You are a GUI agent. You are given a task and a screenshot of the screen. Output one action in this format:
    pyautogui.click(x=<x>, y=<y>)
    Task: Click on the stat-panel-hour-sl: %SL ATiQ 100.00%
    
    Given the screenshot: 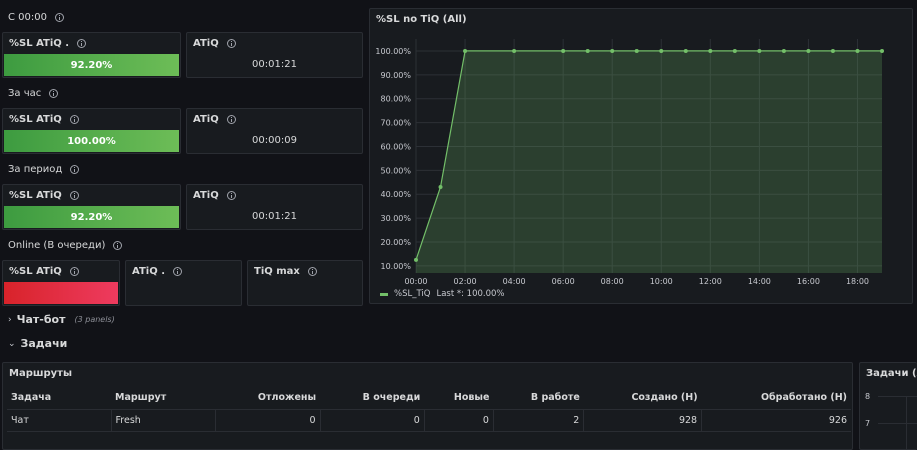 What is the action you would take?
    pyautogui.click(x=91, y=131)
    